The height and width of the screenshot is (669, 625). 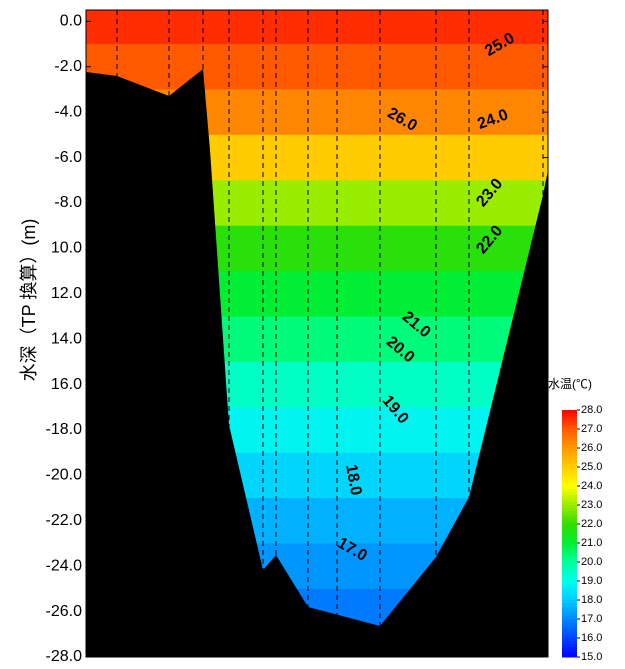 What do you see at coordinates (64, 429) in the screenshot?
I see `y-tick-label: -18.0` at bounding box center [64, 429].